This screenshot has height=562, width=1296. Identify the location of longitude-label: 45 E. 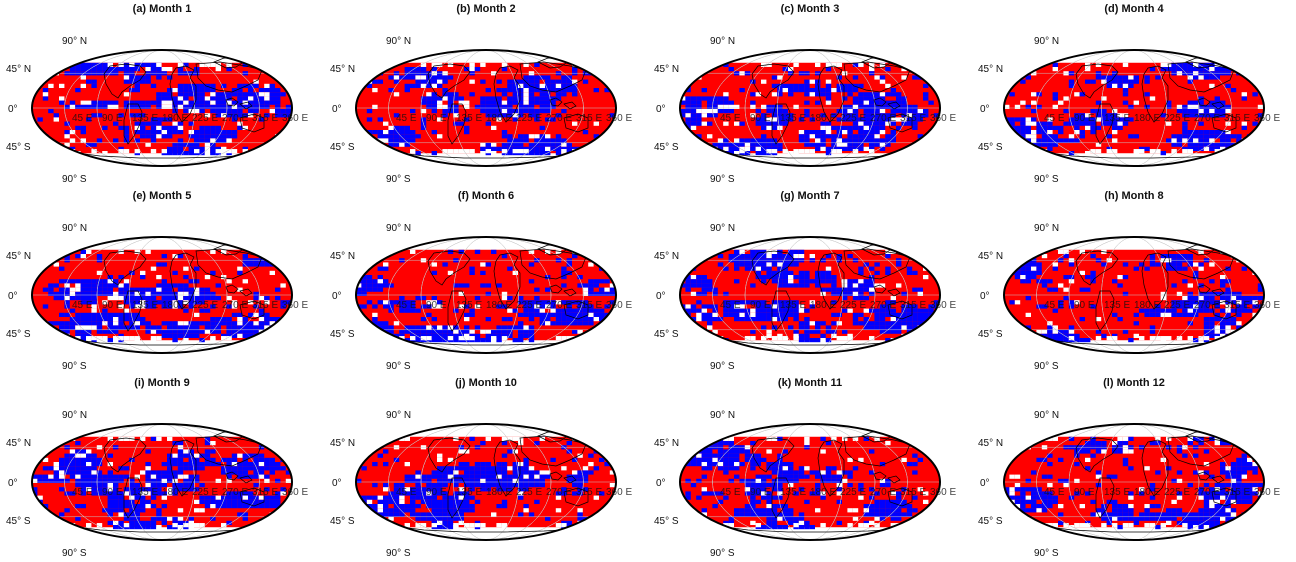
(406, 492).